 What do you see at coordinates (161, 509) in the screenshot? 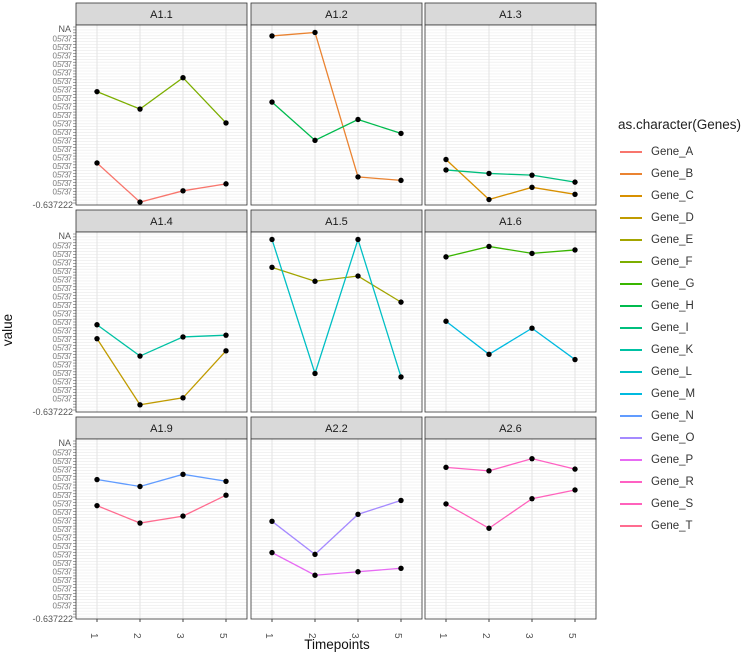
I see `series-line-Gene_T` at bounding box center [161, 509].